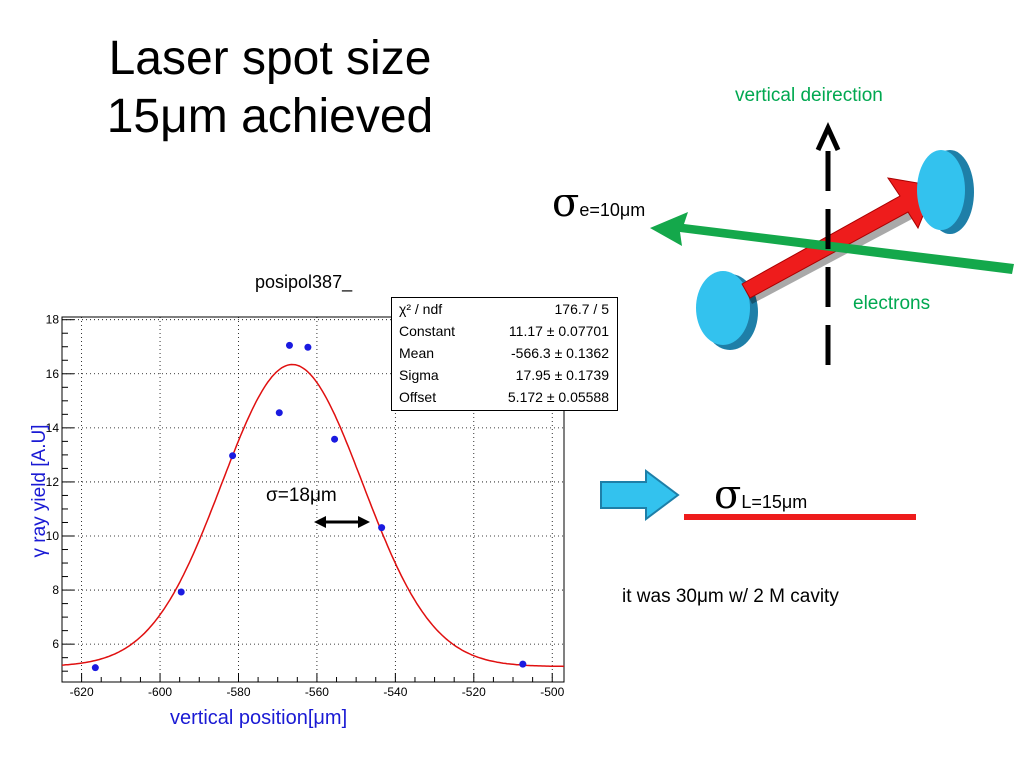 Image resolution: width=1024 pixels, height=768 pixels. I want to click on y-tick-label: 18, so click(53, 320).